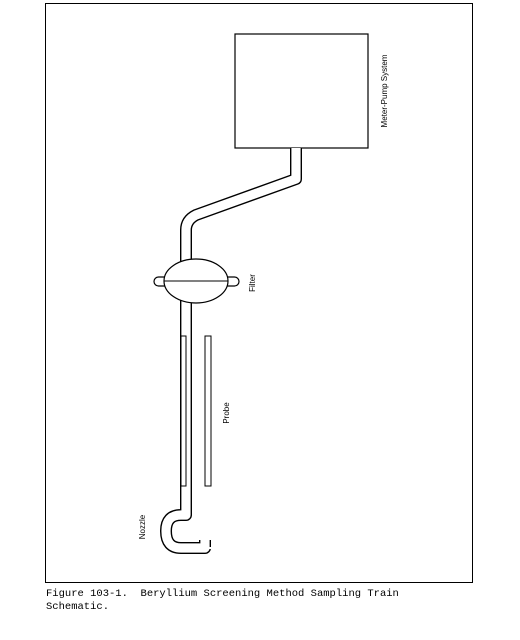 The image size is (520, 640). Describe the element at coordinates (252, 283) in the screenshot. I see `filter-label: Filter` at that location.